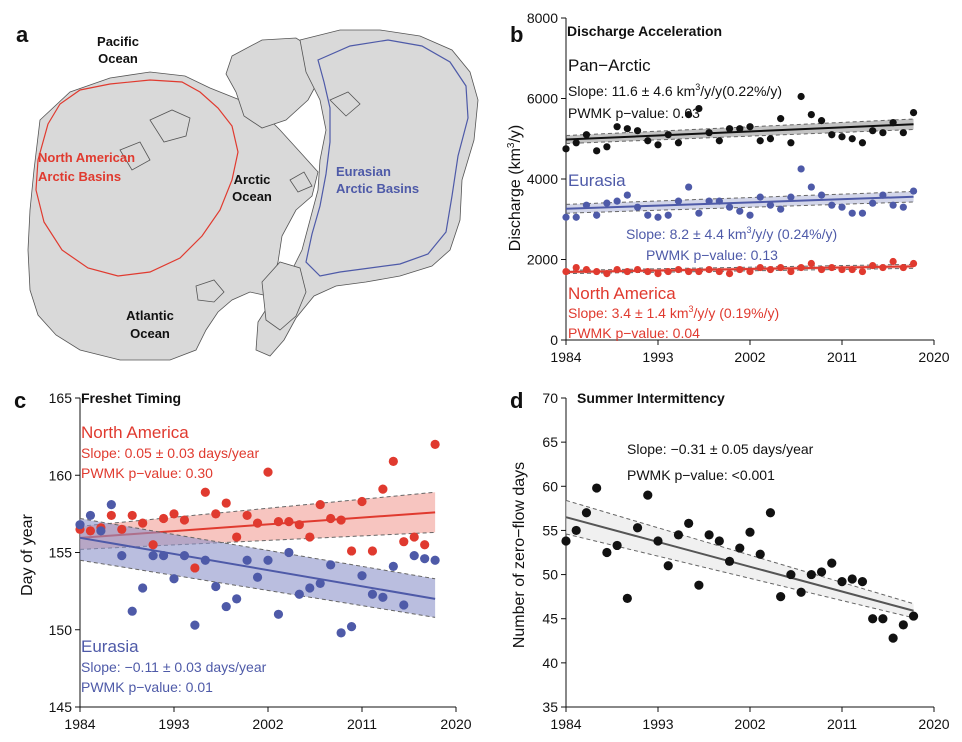 This screenshot has width=962, height=742. Describe the element at coordinates (686, 234) in the screenshot. I see `b-eurasia-slope-prefix: Slope: 8.2 ± 4.4 km` at that location.